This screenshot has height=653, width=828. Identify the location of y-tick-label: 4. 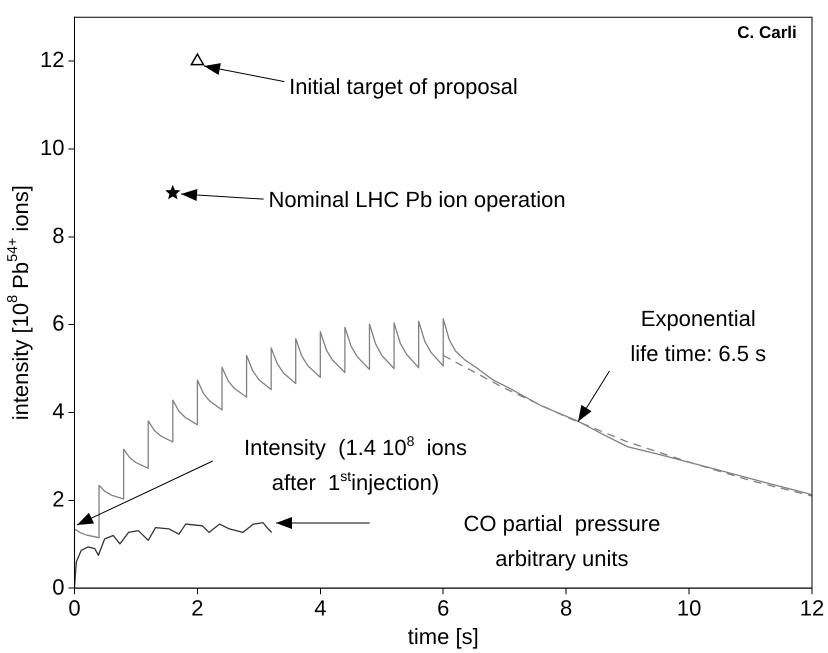
(58, 411).